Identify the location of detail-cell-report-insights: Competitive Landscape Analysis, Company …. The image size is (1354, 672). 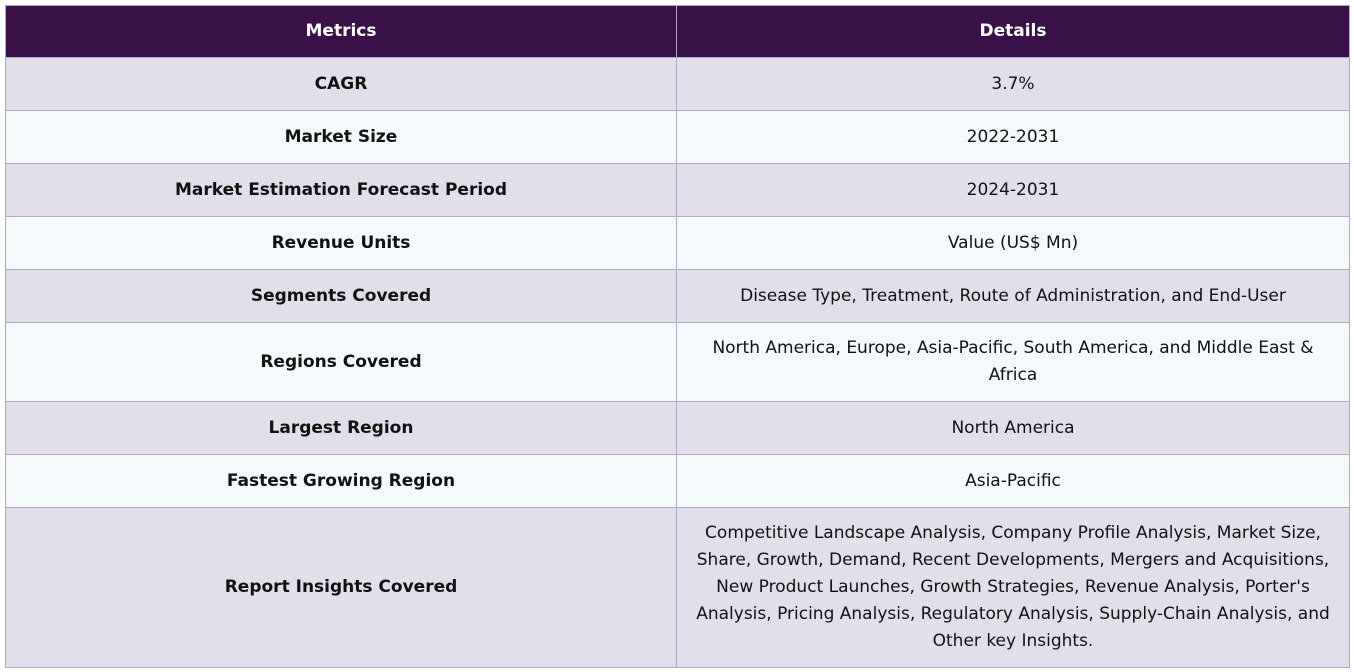
(1013, 587).